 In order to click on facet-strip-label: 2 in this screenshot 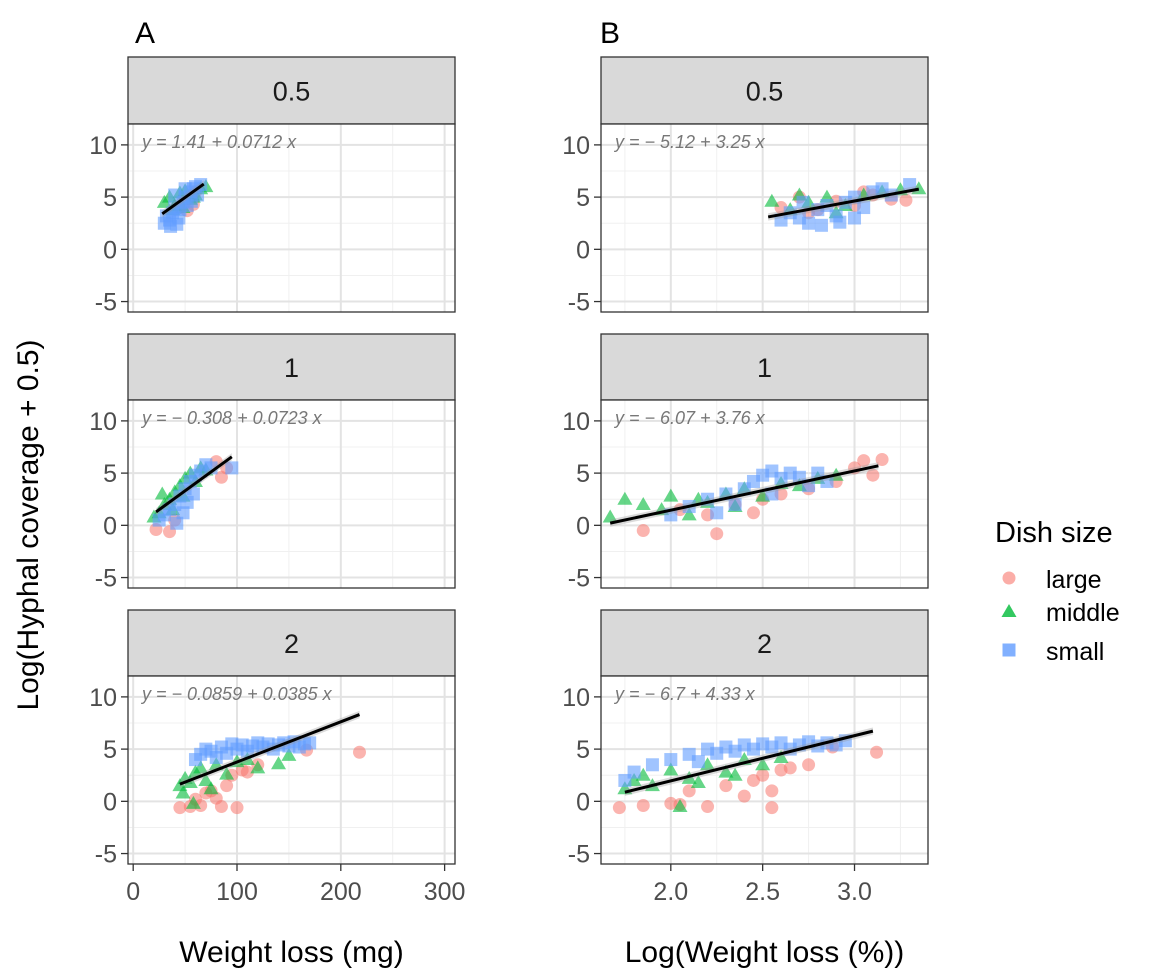, I will do `click(764, 644)`.